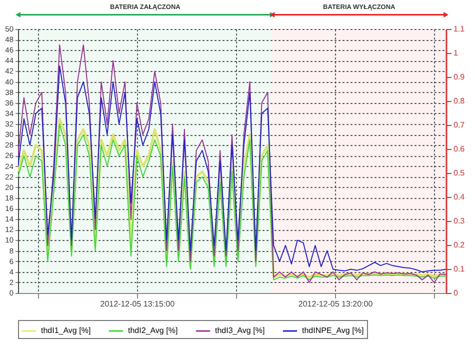 This screenshot has width=475, height=348. I want to click on y2-tick-label: 1, so click(456, 53).